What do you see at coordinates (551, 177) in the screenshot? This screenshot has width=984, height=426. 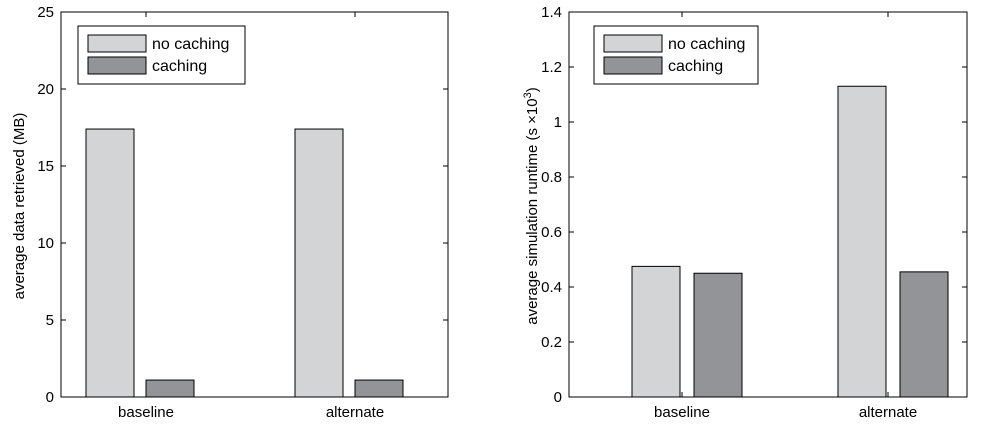 I see `y-tick-label: 0.8` at bounding box center [551, 177].